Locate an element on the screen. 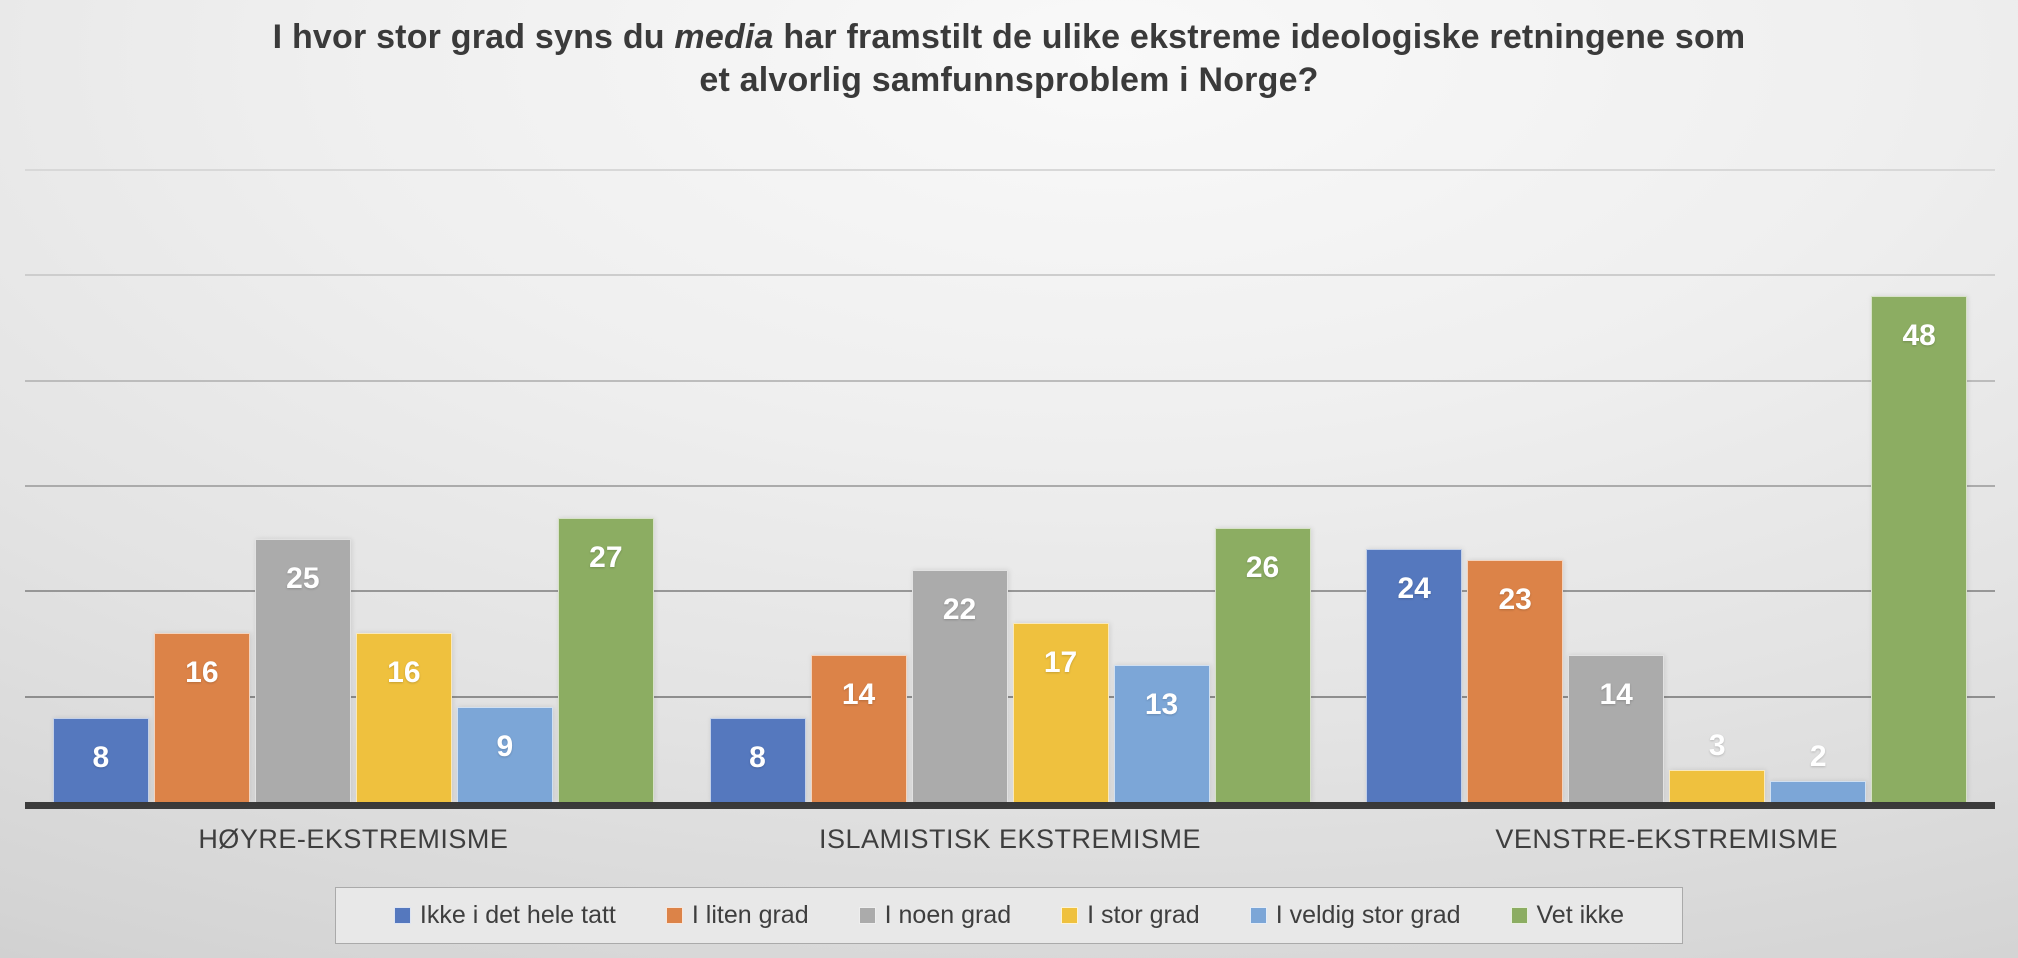  bar-series0-cat2: 24 is located at coordinates (1414, 675).